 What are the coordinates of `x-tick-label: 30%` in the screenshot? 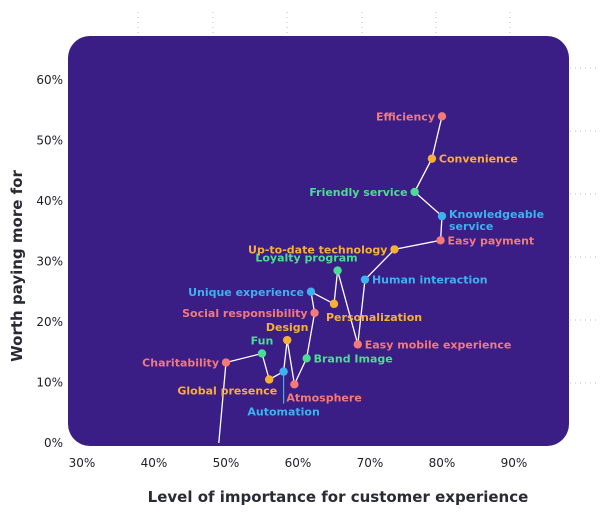 It's located at (82, 463).